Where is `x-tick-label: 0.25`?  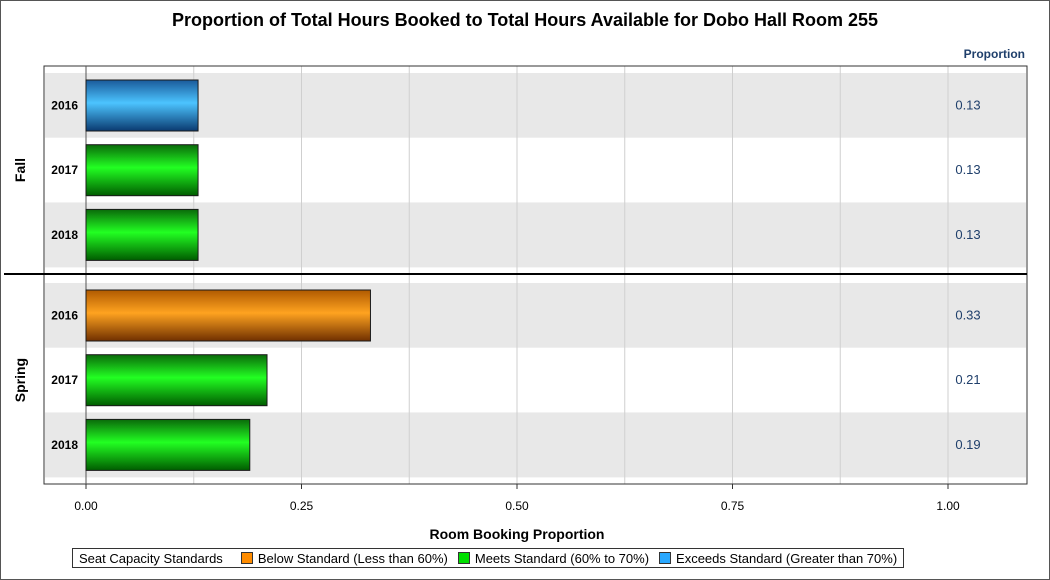 x-tick-label: 0.25 is located at coordinates (302, 506).